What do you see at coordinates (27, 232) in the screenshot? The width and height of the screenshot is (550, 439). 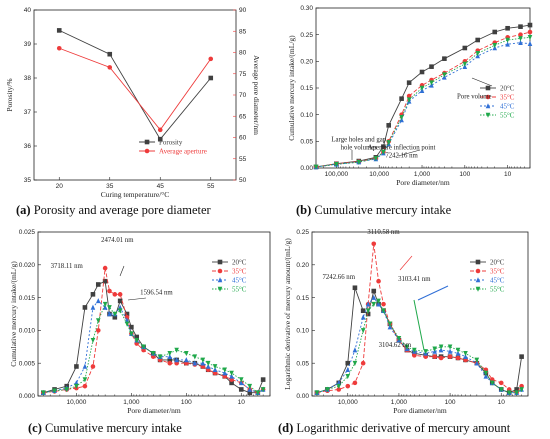 I see `y-tick-label: 0.025` at bounding box center [27, 232].